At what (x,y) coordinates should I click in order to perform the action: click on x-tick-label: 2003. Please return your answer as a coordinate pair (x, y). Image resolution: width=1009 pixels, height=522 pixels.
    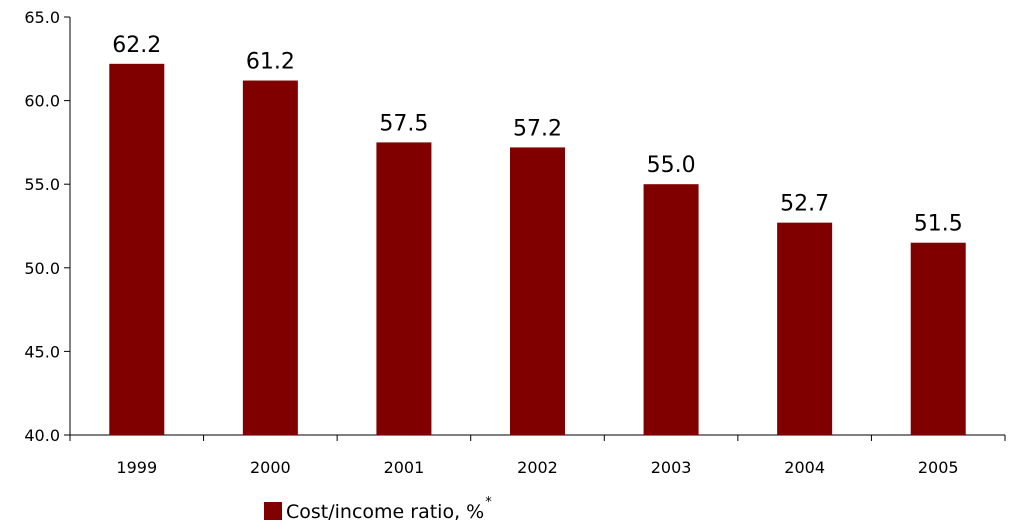
    Looking at the image, I should click on (671, 467).